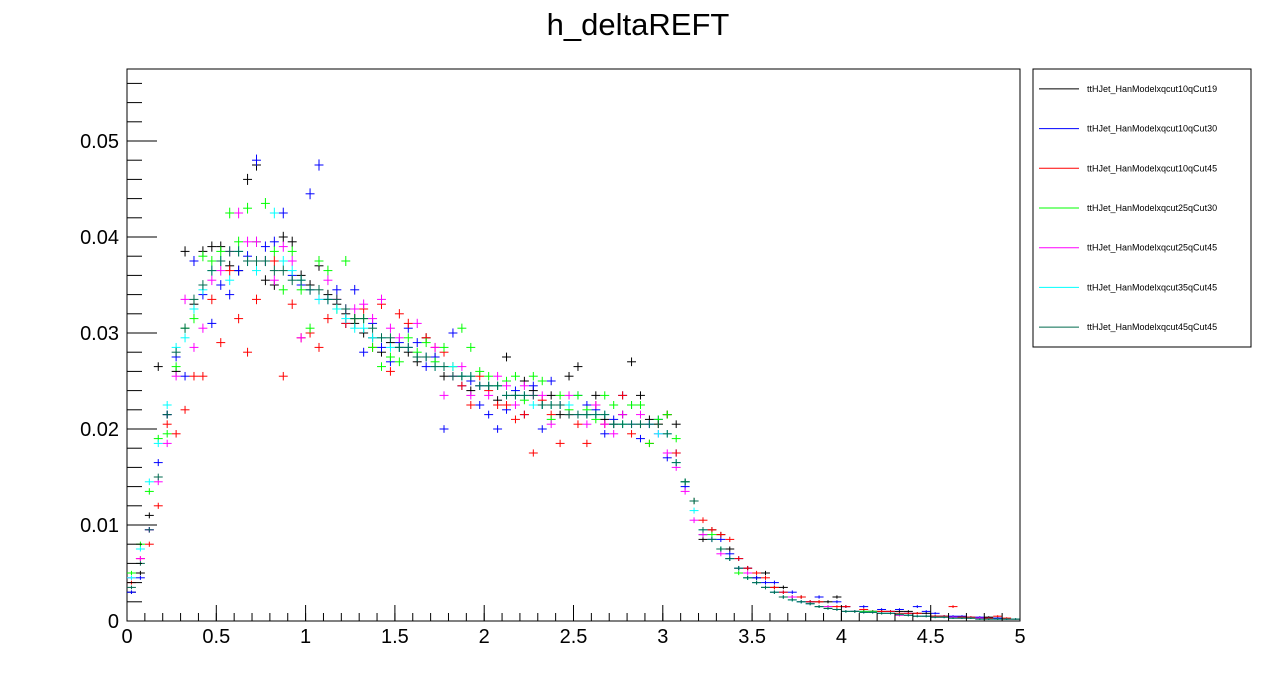 The height and width of the screenshot is (692, 1276). I want to click on x-tick-label: 1.5, so click(395, 637).